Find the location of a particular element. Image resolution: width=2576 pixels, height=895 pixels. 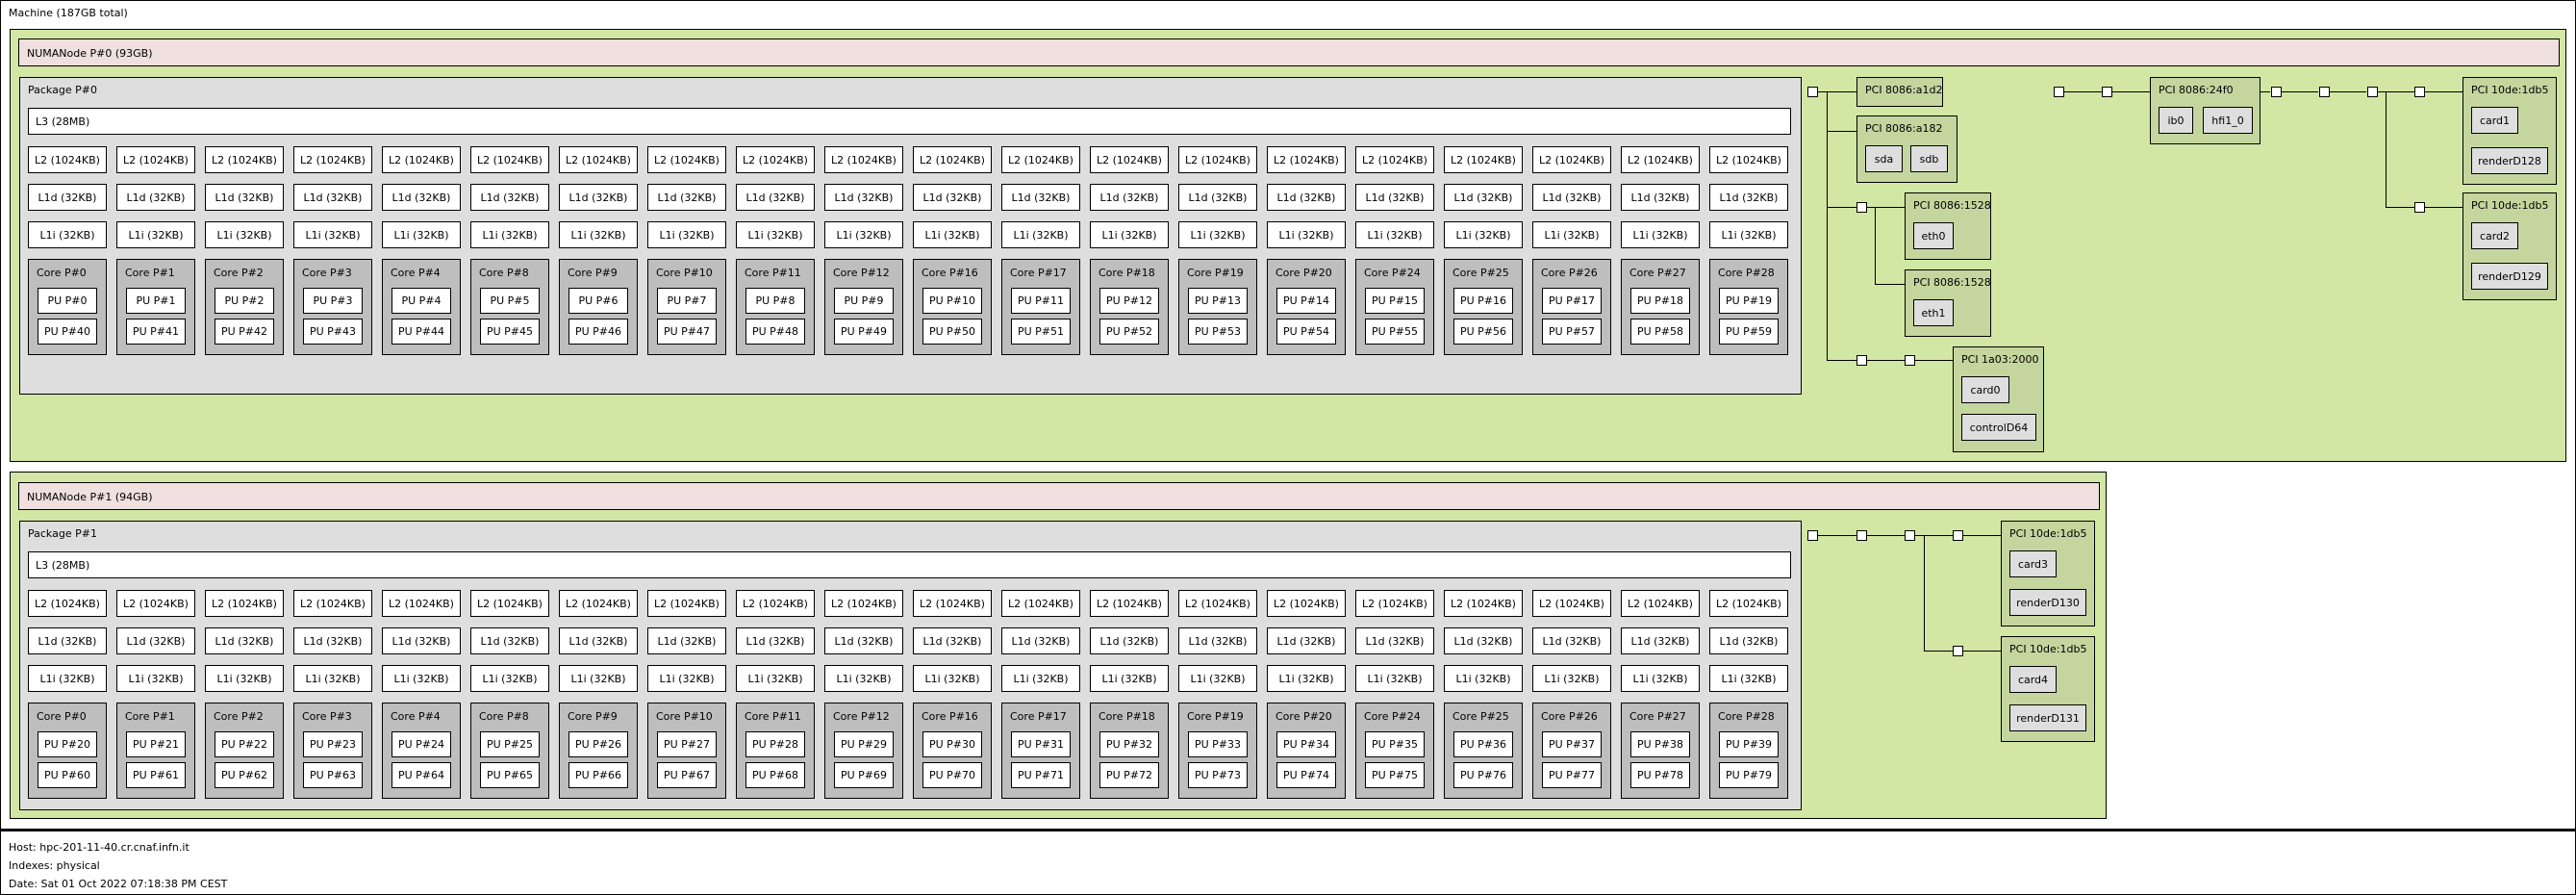

os-device: sdb is located at coordinates (1929, 158).